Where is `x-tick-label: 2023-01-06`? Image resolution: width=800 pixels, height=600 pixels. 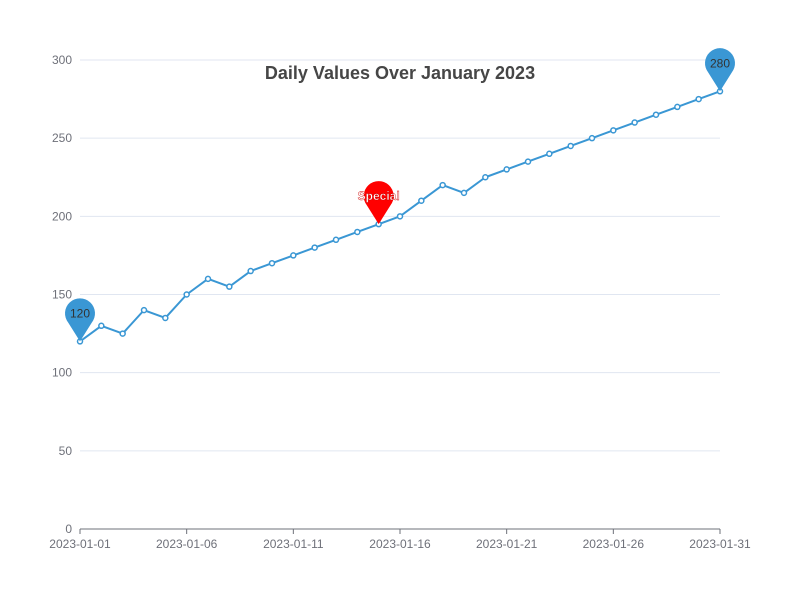
x-tick-label: 2023-01-06 is located at coordinates (187, 544).